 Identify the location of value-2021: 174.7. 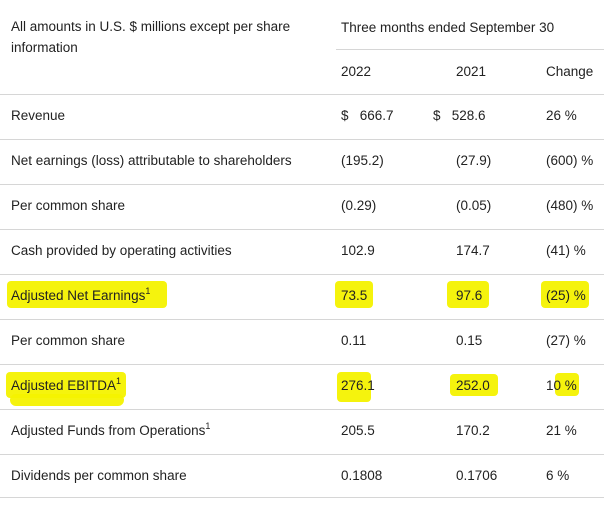
(473, 250).